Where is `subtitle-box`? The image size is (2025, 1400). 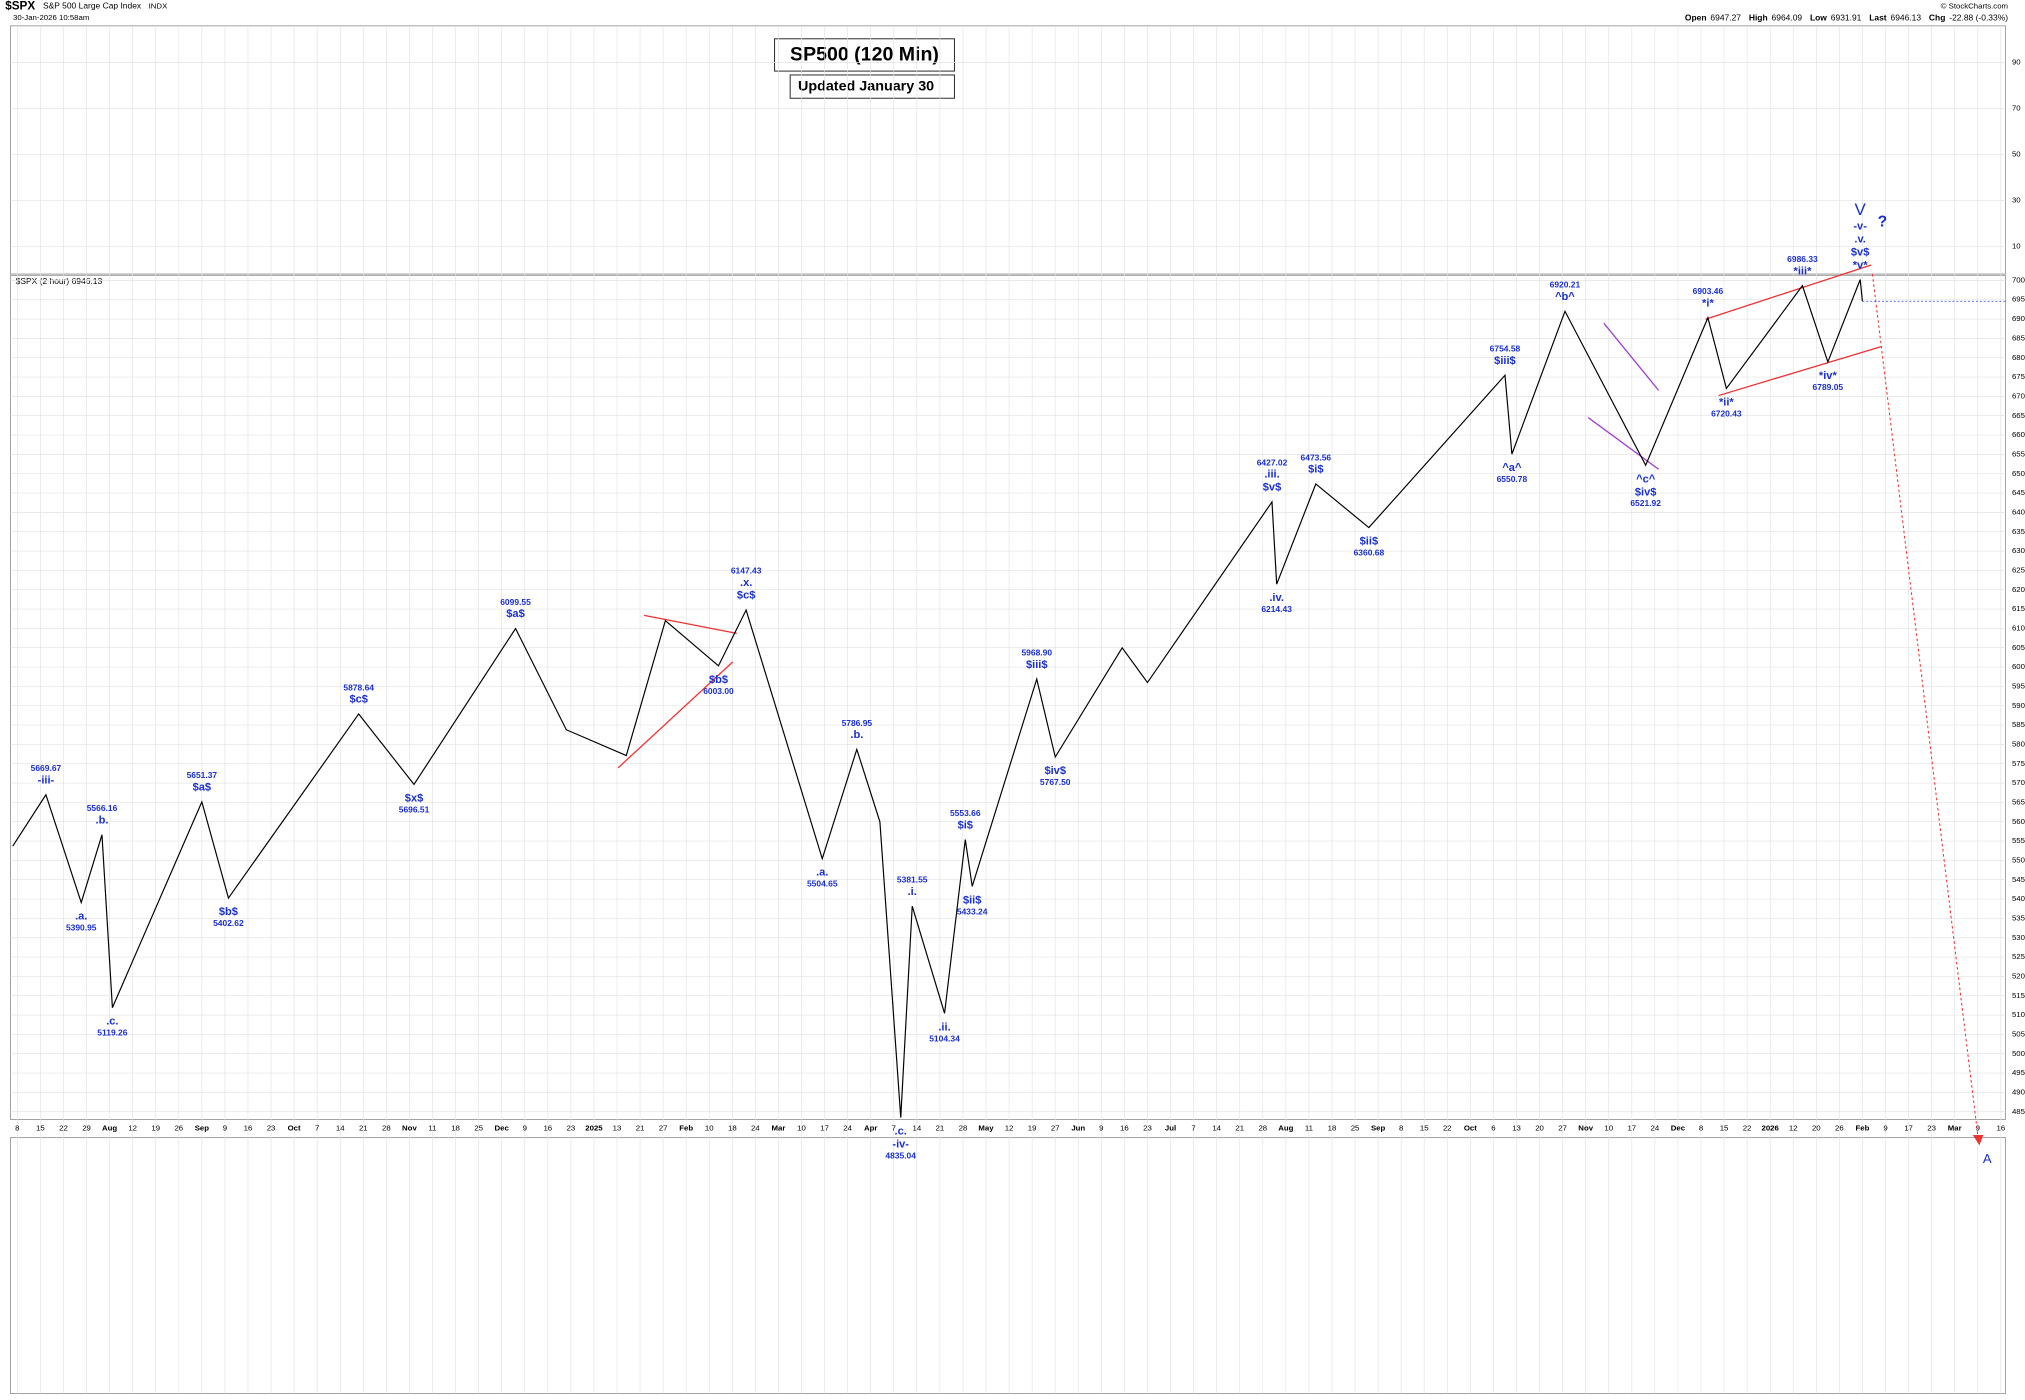
subtitle-box is located at coordinates (872, 86).